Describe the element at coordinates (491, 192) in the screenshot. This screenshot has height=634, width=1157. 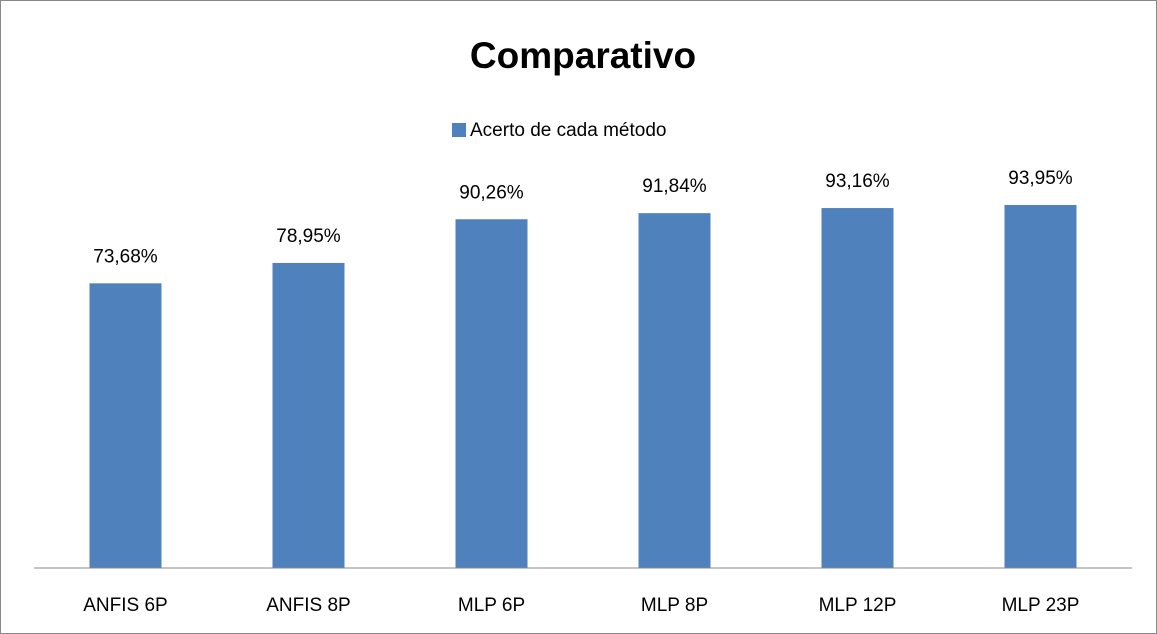
I see `value-label: 90,26%` at that location.